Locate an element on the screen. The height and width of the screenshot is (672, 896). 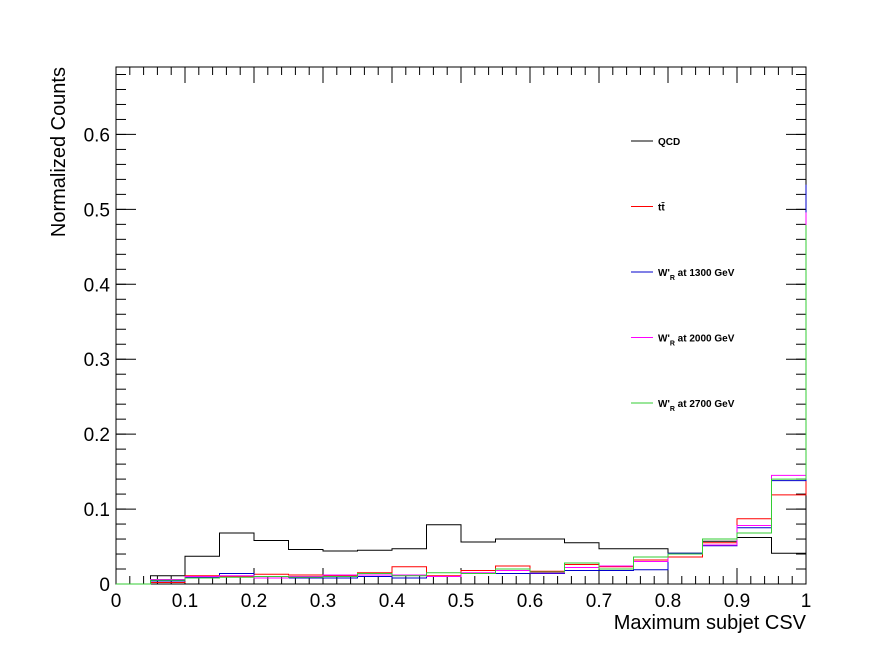
x-tick-label: 0.4 is located at coordinates (392, 601).